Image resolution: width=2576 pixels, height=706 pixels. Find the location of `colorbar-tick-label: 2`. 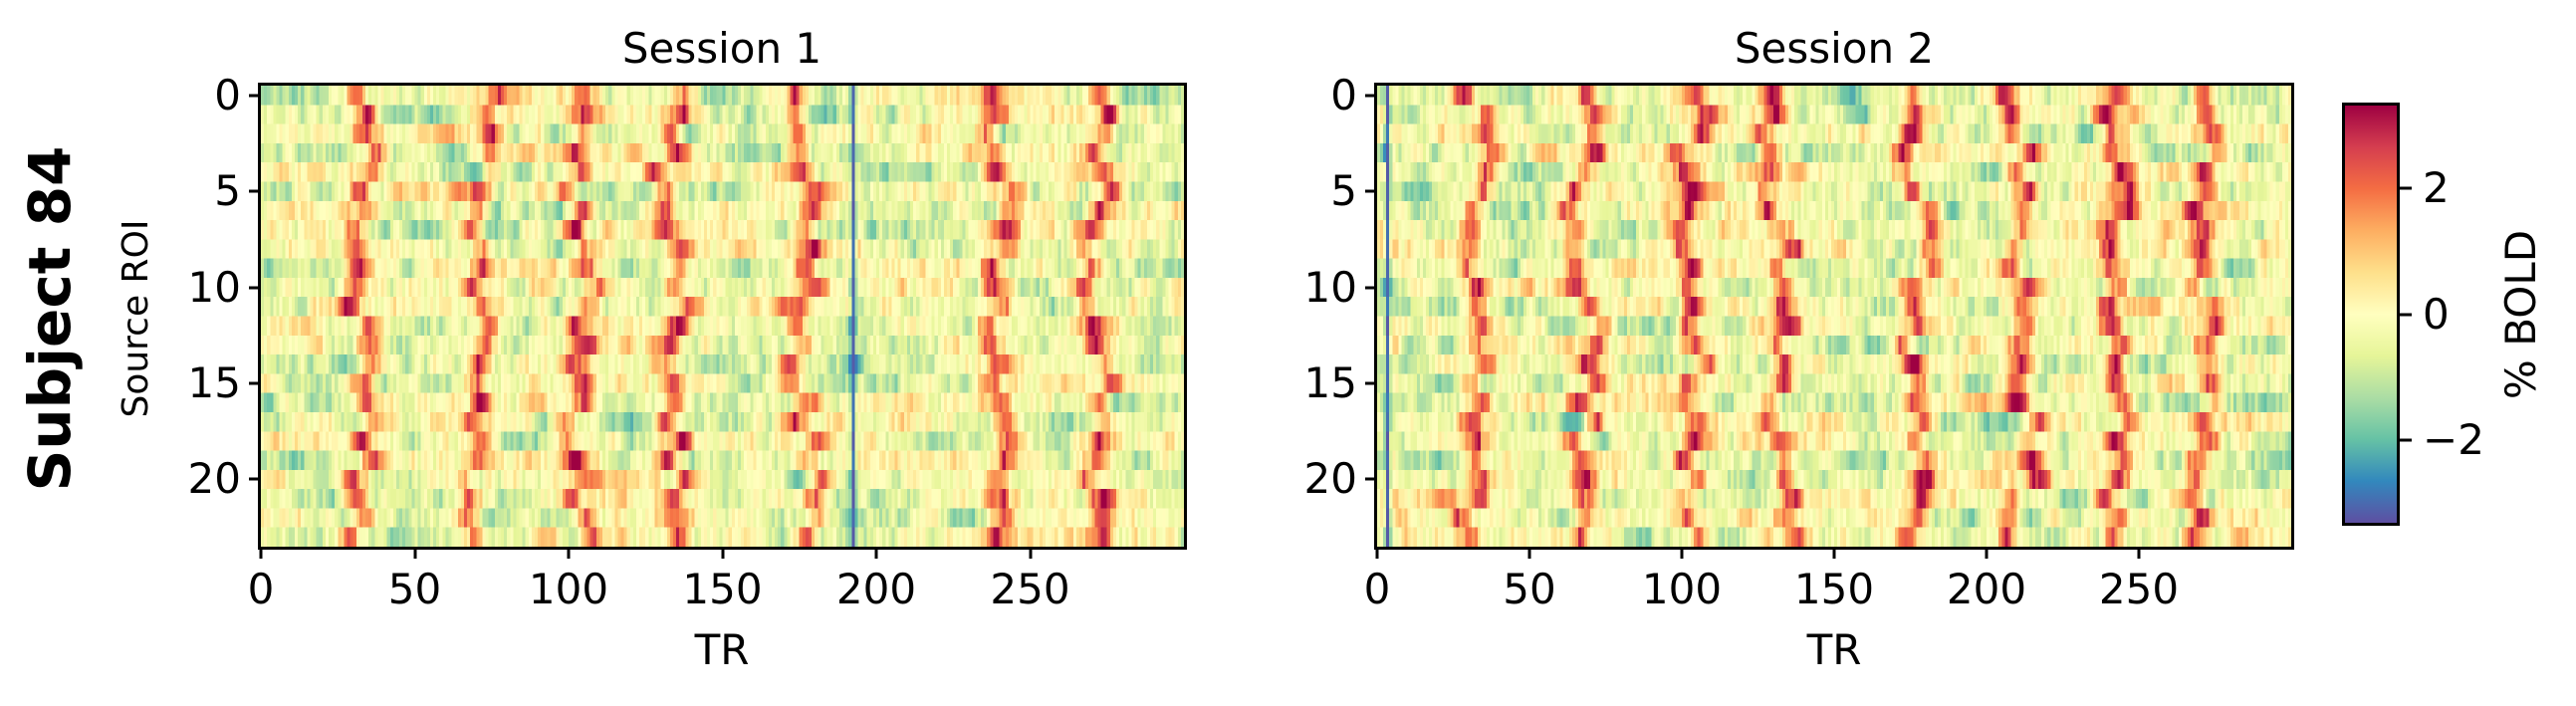

colorbar-tick-label: 2 is located at coordinates (2436, 187).